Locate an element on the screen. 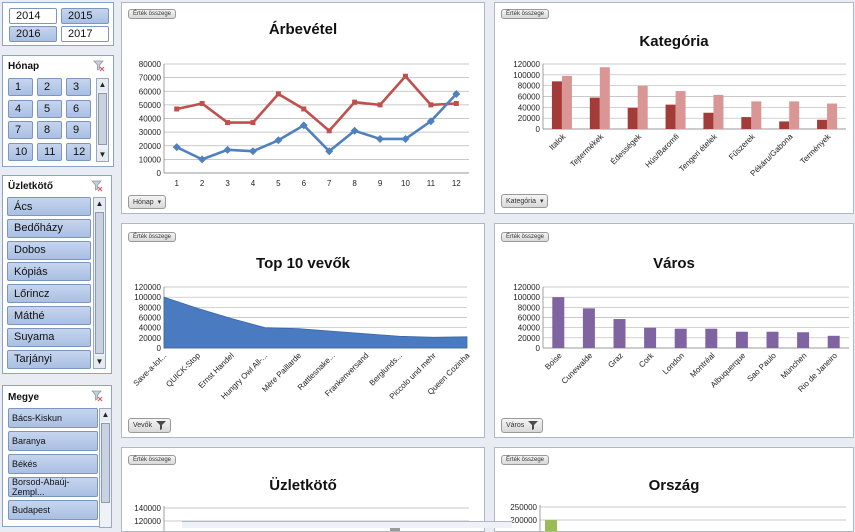 The width and height of the screenshot is (855, 532). month-12-button: 12 is located at coordinates (78, 151).